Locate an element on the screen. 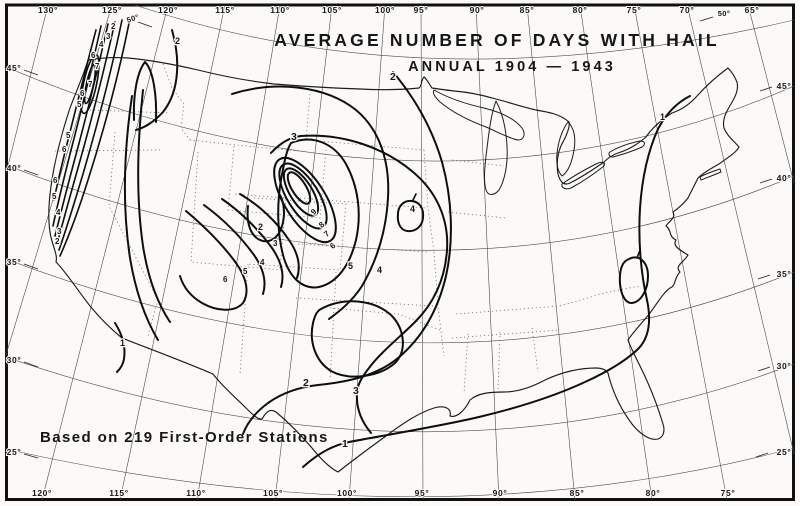  lake-erie is located at coordinates (583, 175).